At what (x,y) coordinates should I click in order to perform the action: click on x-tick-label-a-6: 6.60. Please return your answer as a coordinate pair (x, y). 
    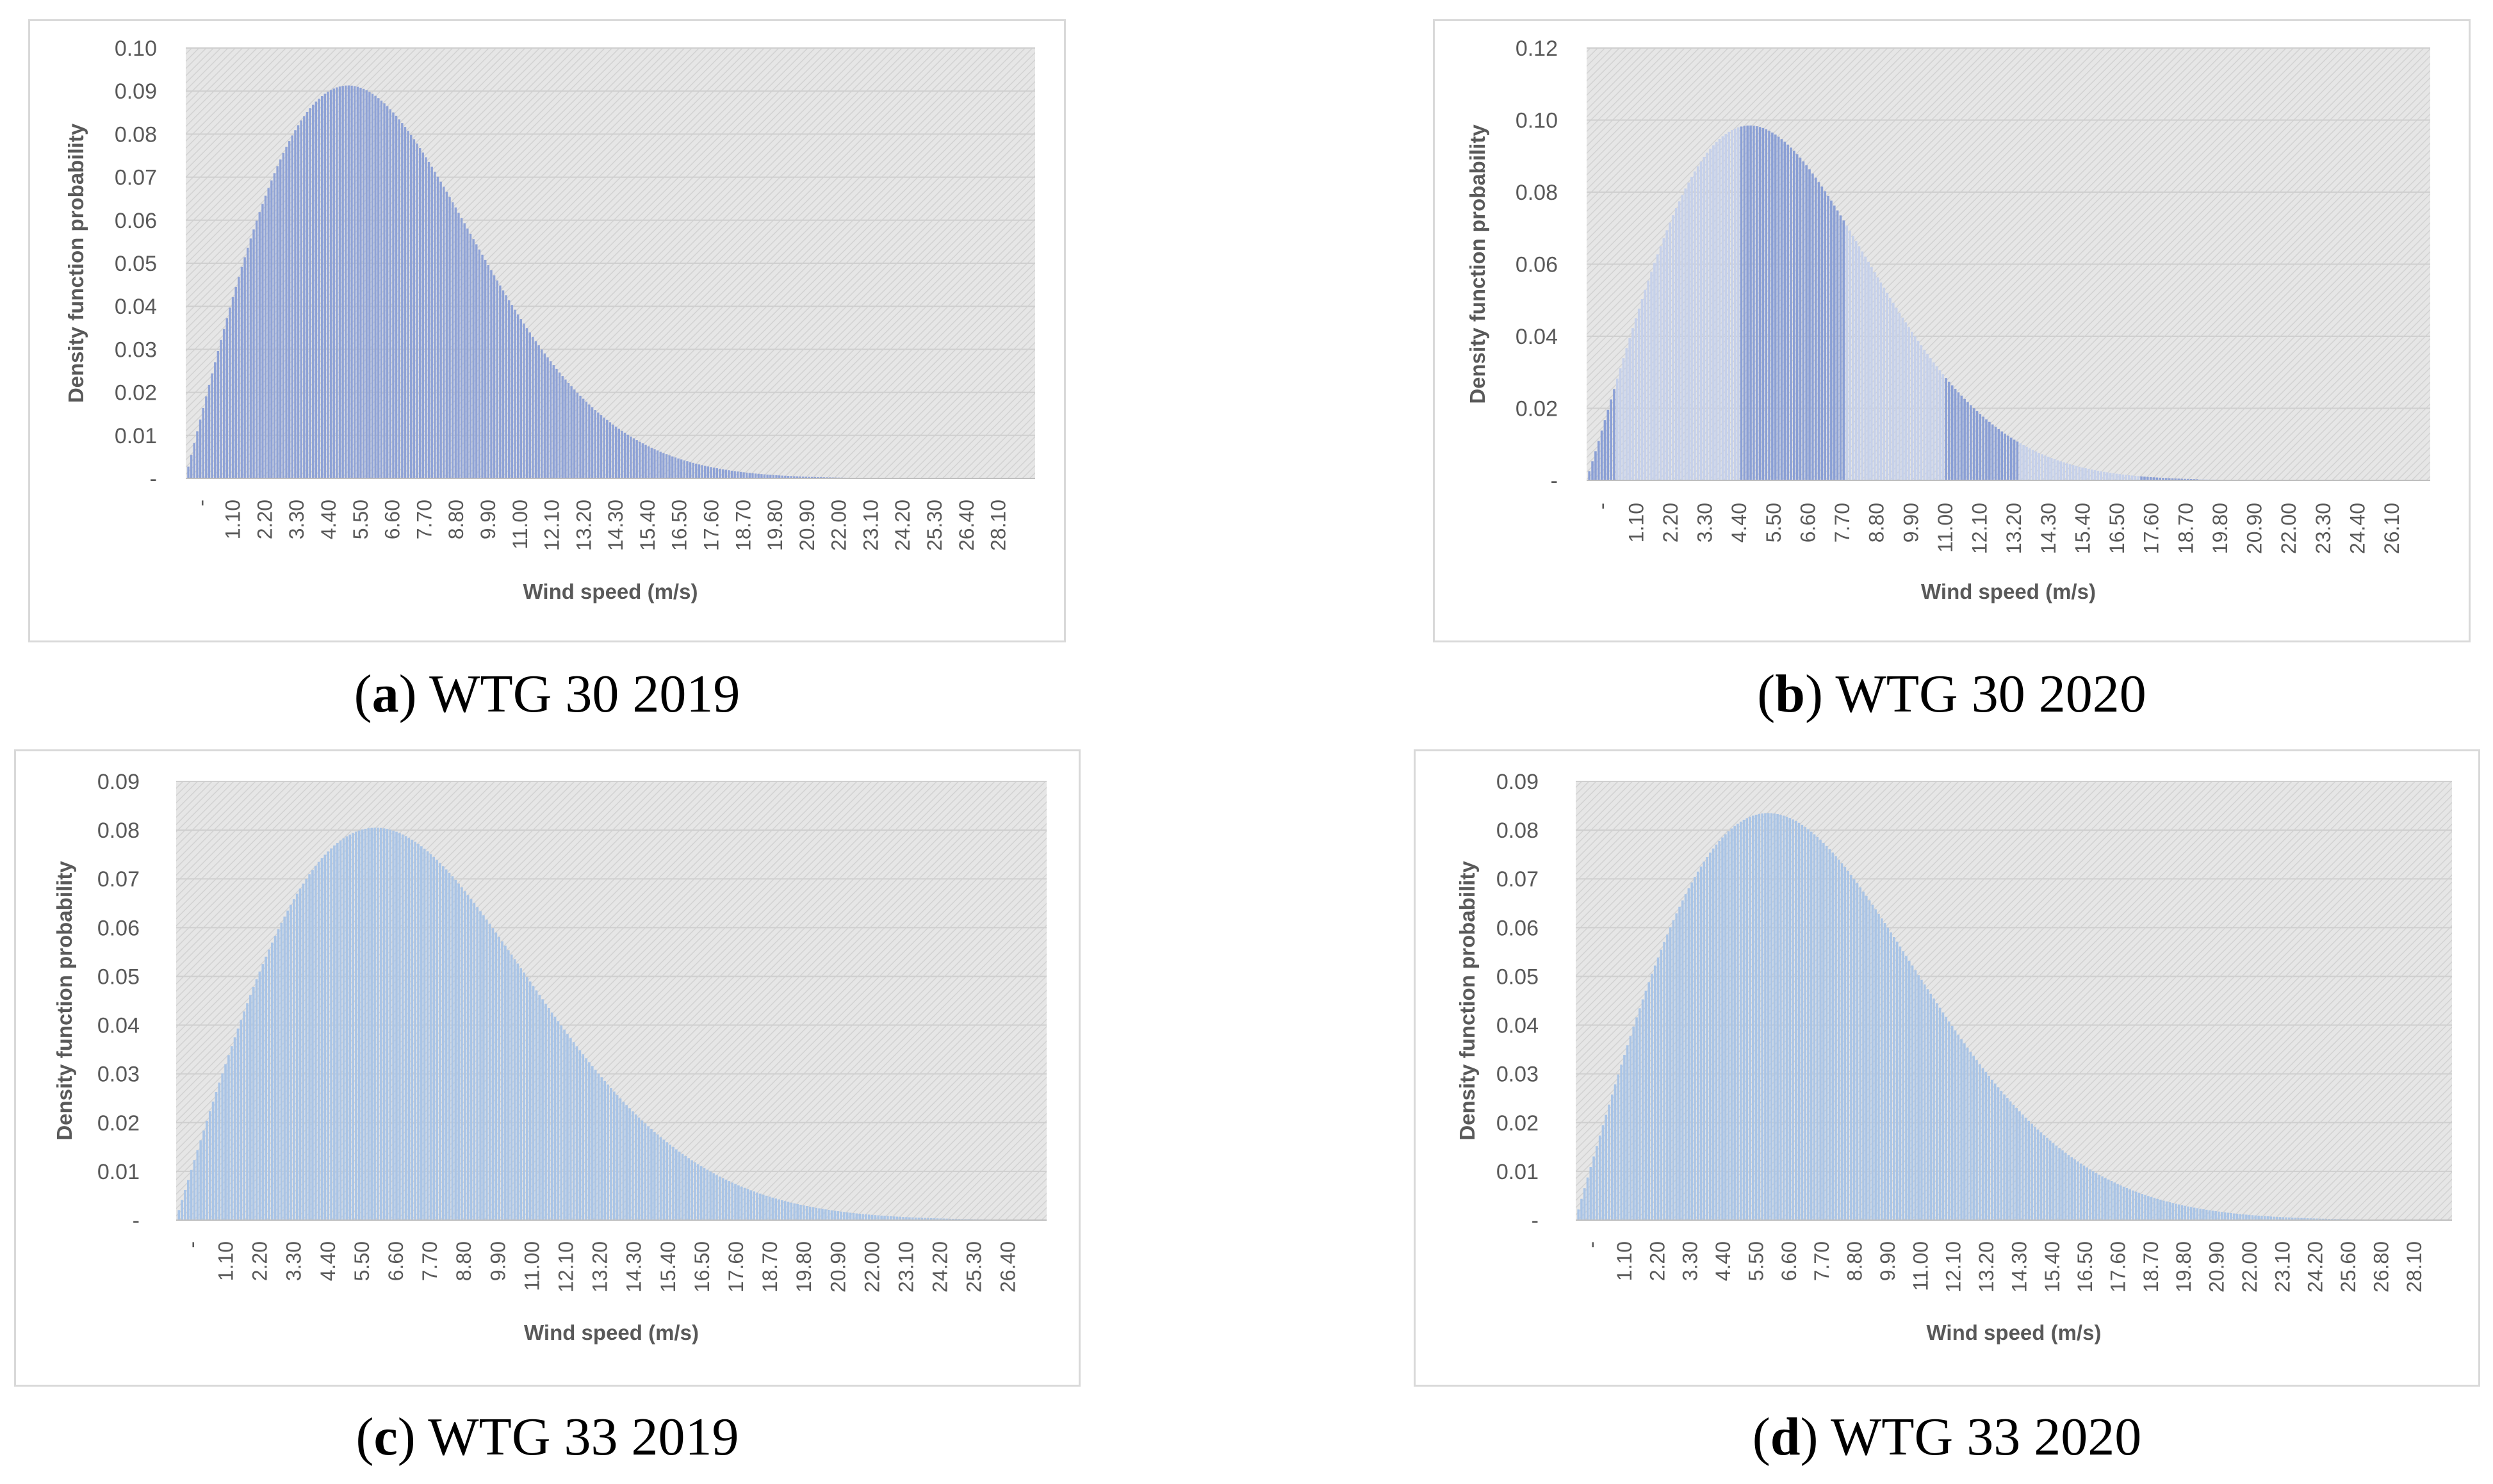
    Looking at the image, I should click on (392, 519).